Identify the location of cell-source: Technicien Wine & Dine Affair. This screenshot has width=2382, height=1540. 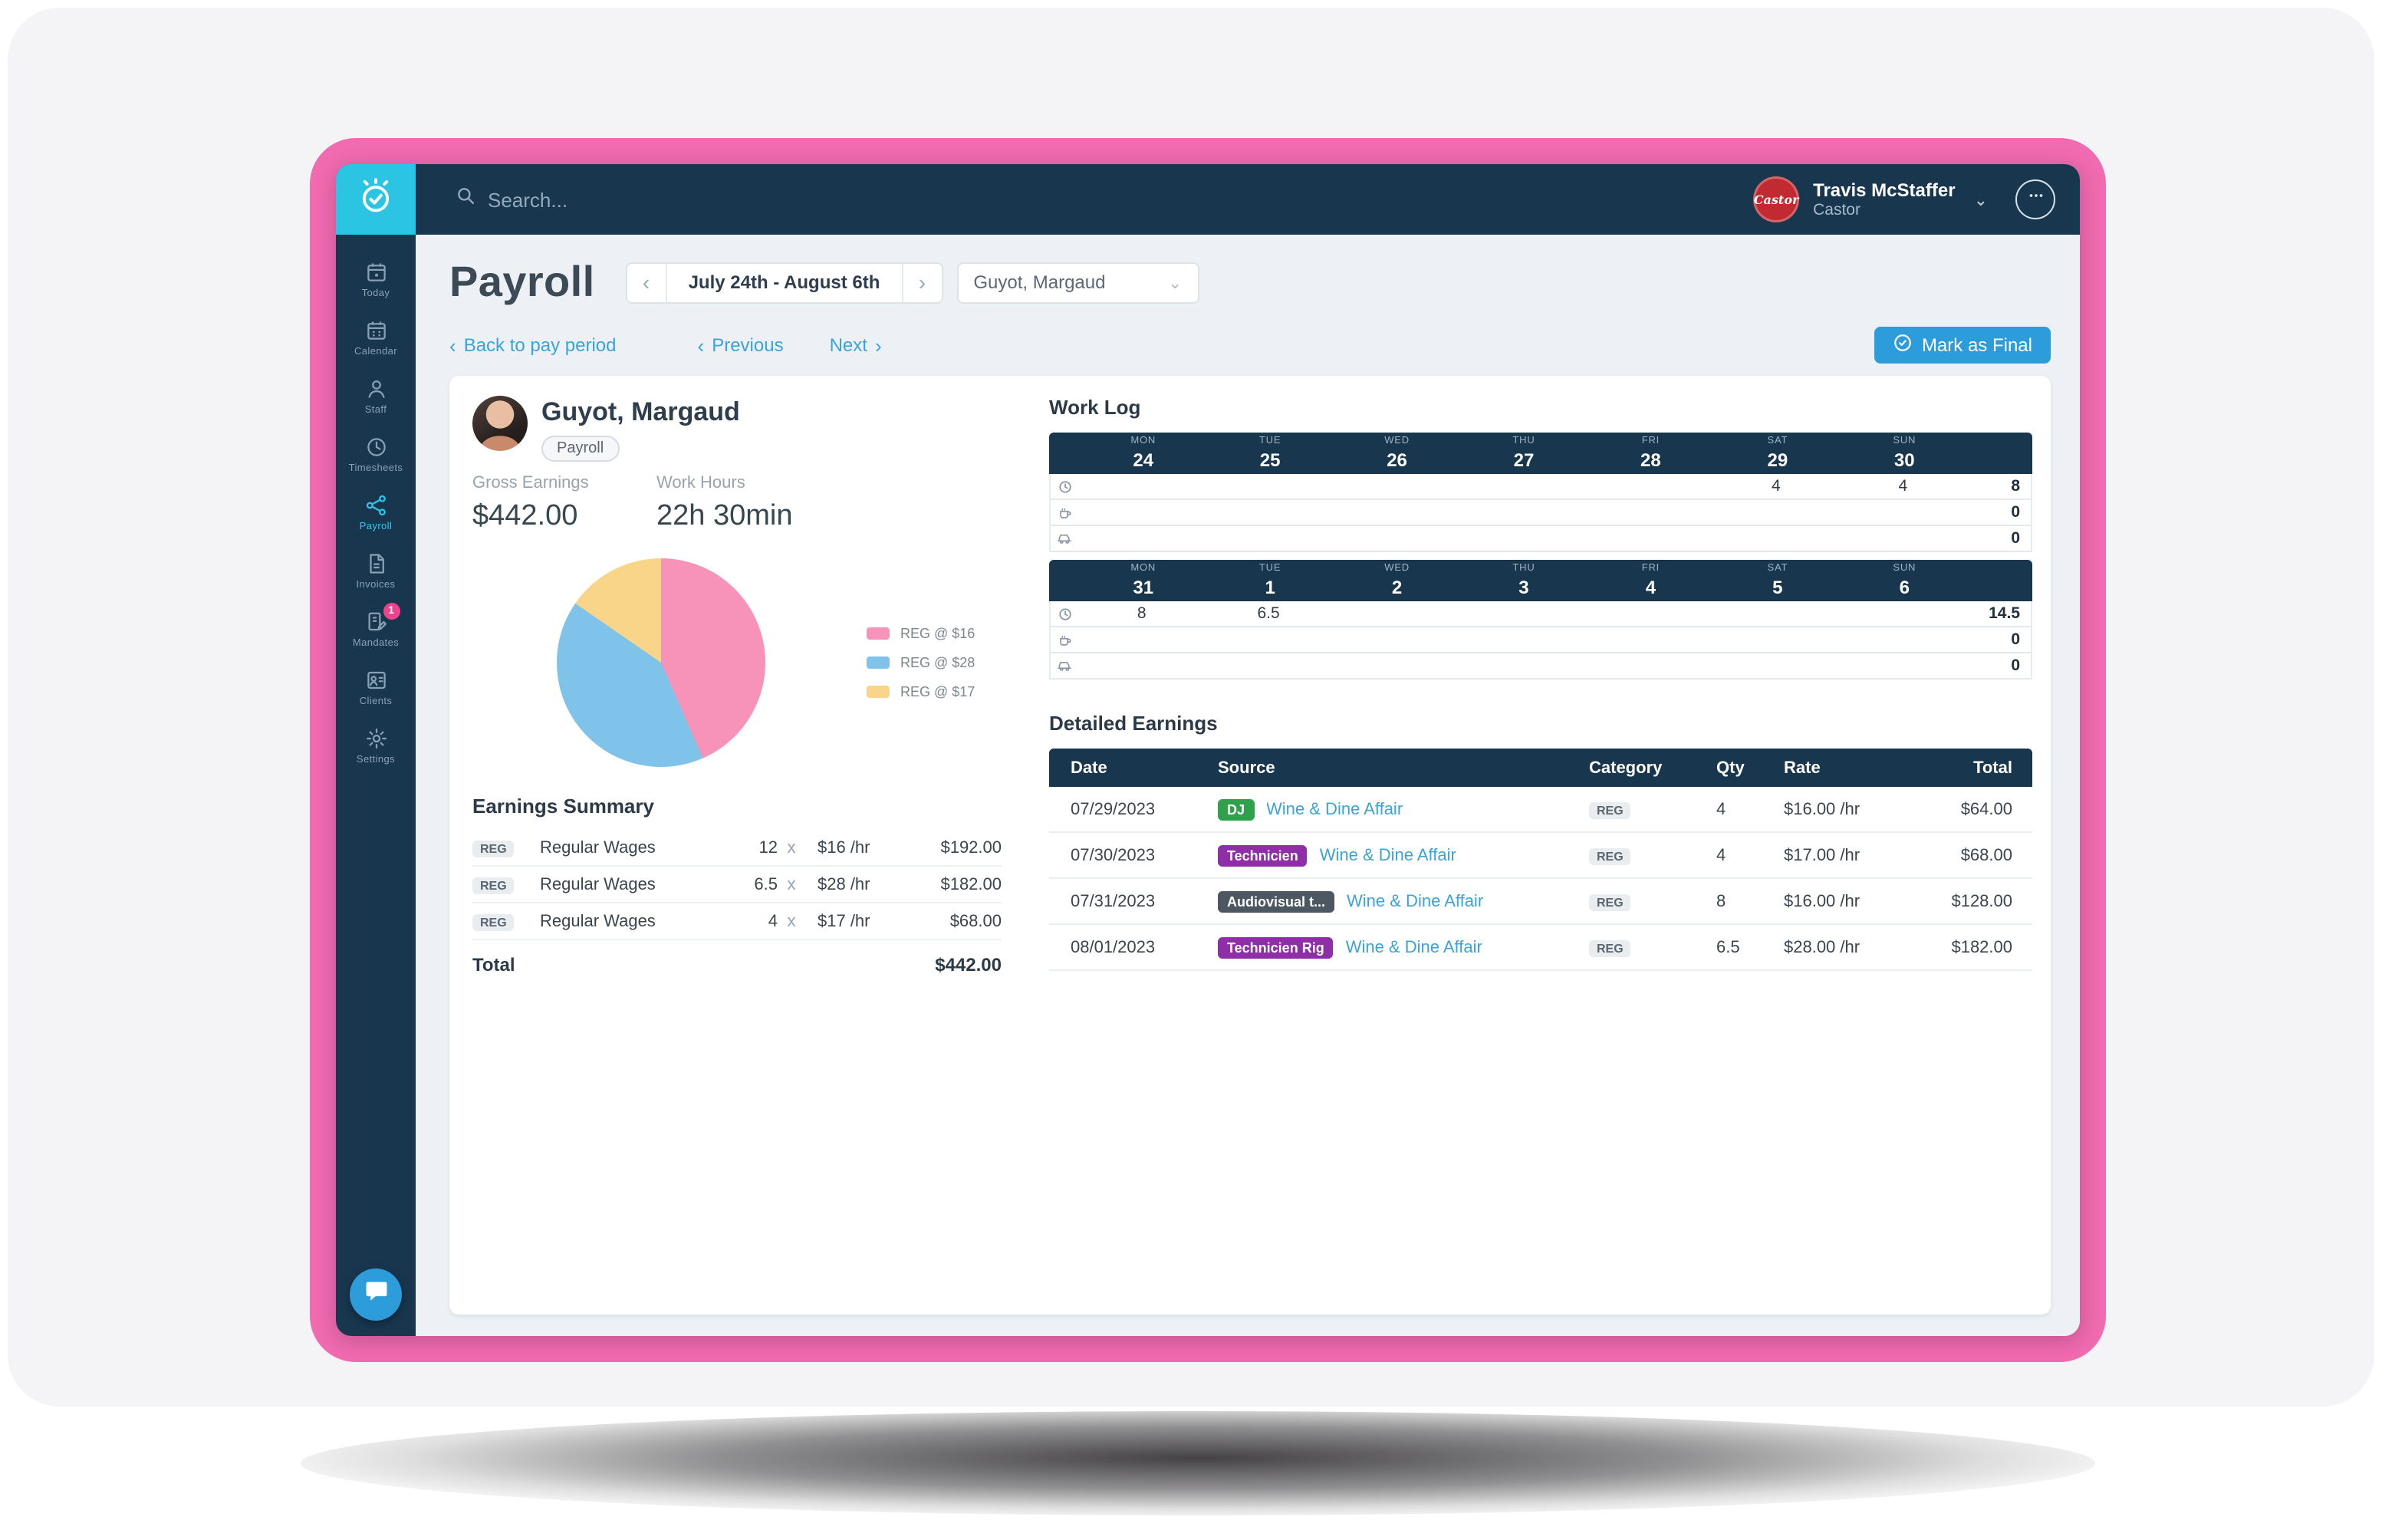
(1403, 855).